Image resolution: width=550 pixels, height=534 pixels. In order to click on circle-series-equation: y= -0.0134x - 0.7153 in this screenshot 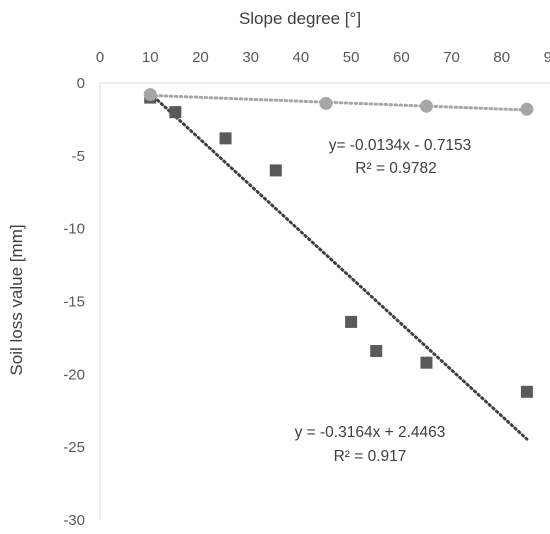, I will do `click(400, 145)`.